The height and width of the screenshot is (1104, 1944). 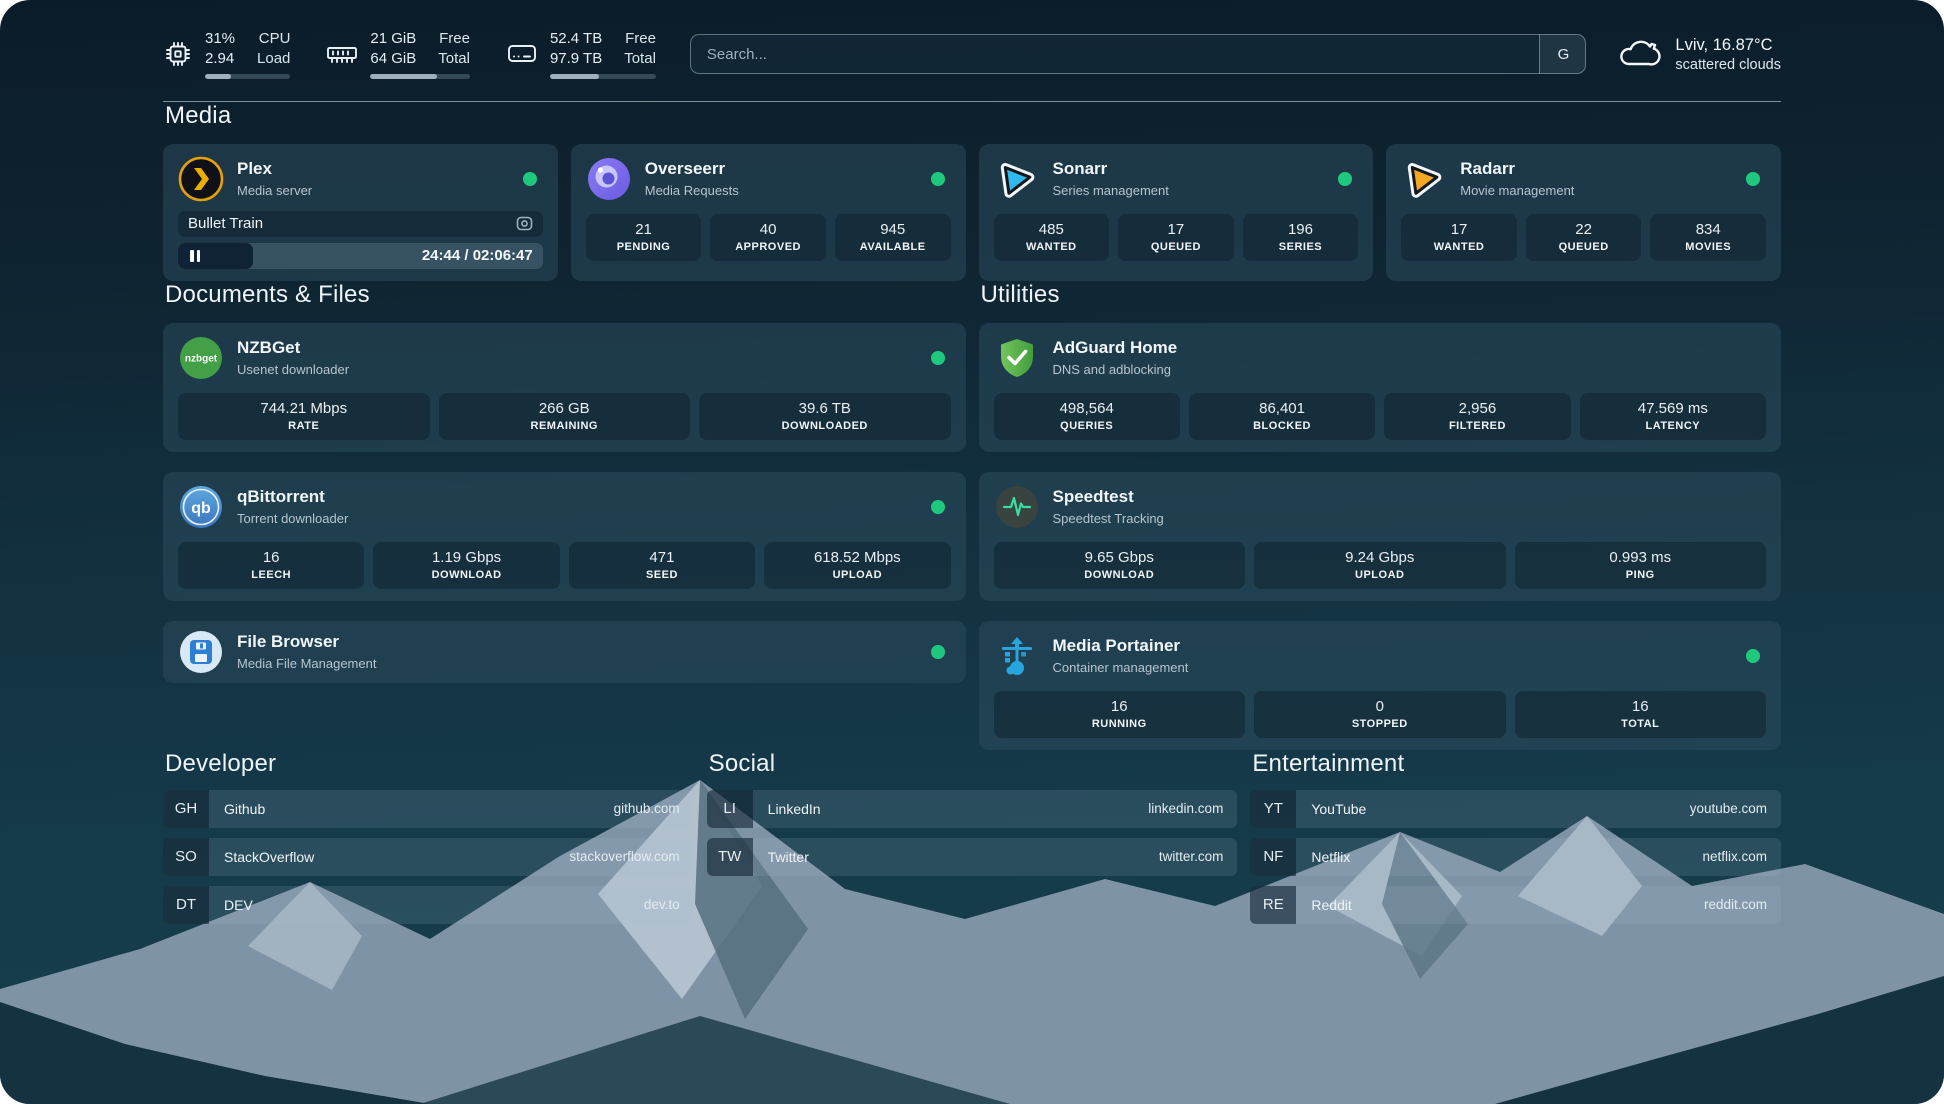 I want to click on header-divider, so click(x=972, y=101).